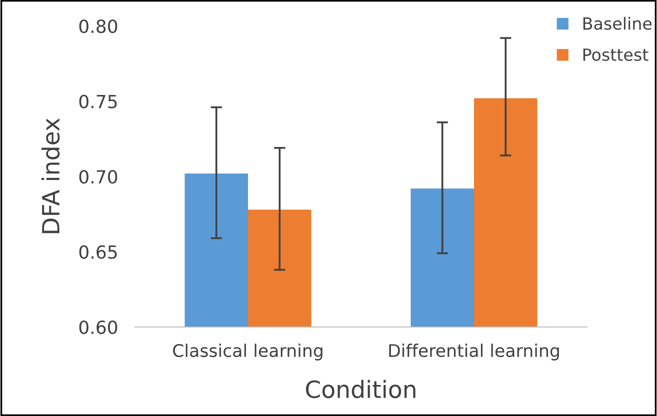 Image resolution: width=657 pixels, height=416 pixels. Describe the element at coordinates (50, 176) in the screenshot. I see `y-axis-title: DFA index` at that location.